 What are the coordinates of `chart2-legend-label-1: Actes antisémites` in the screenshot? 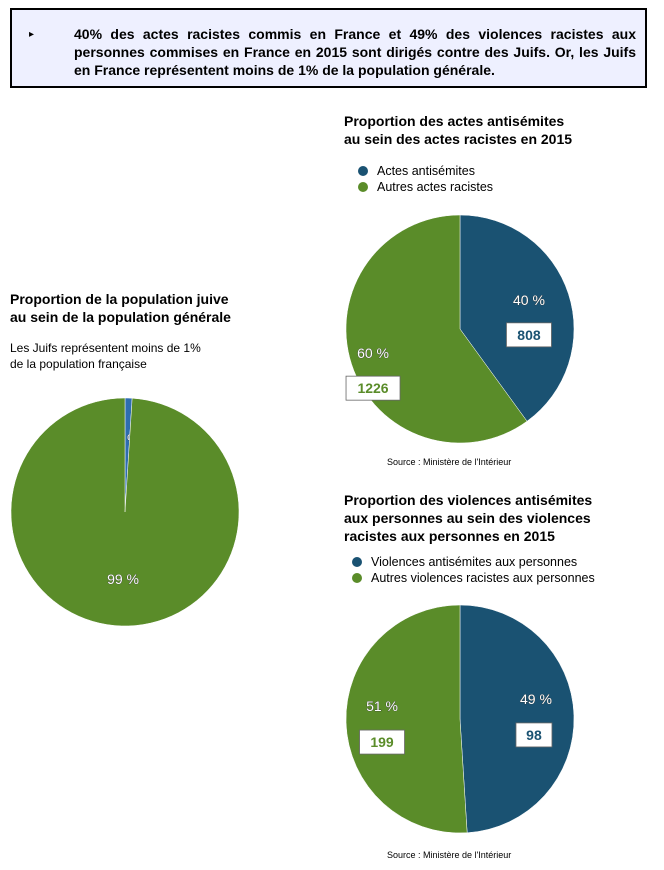 It's located at (426, 171).